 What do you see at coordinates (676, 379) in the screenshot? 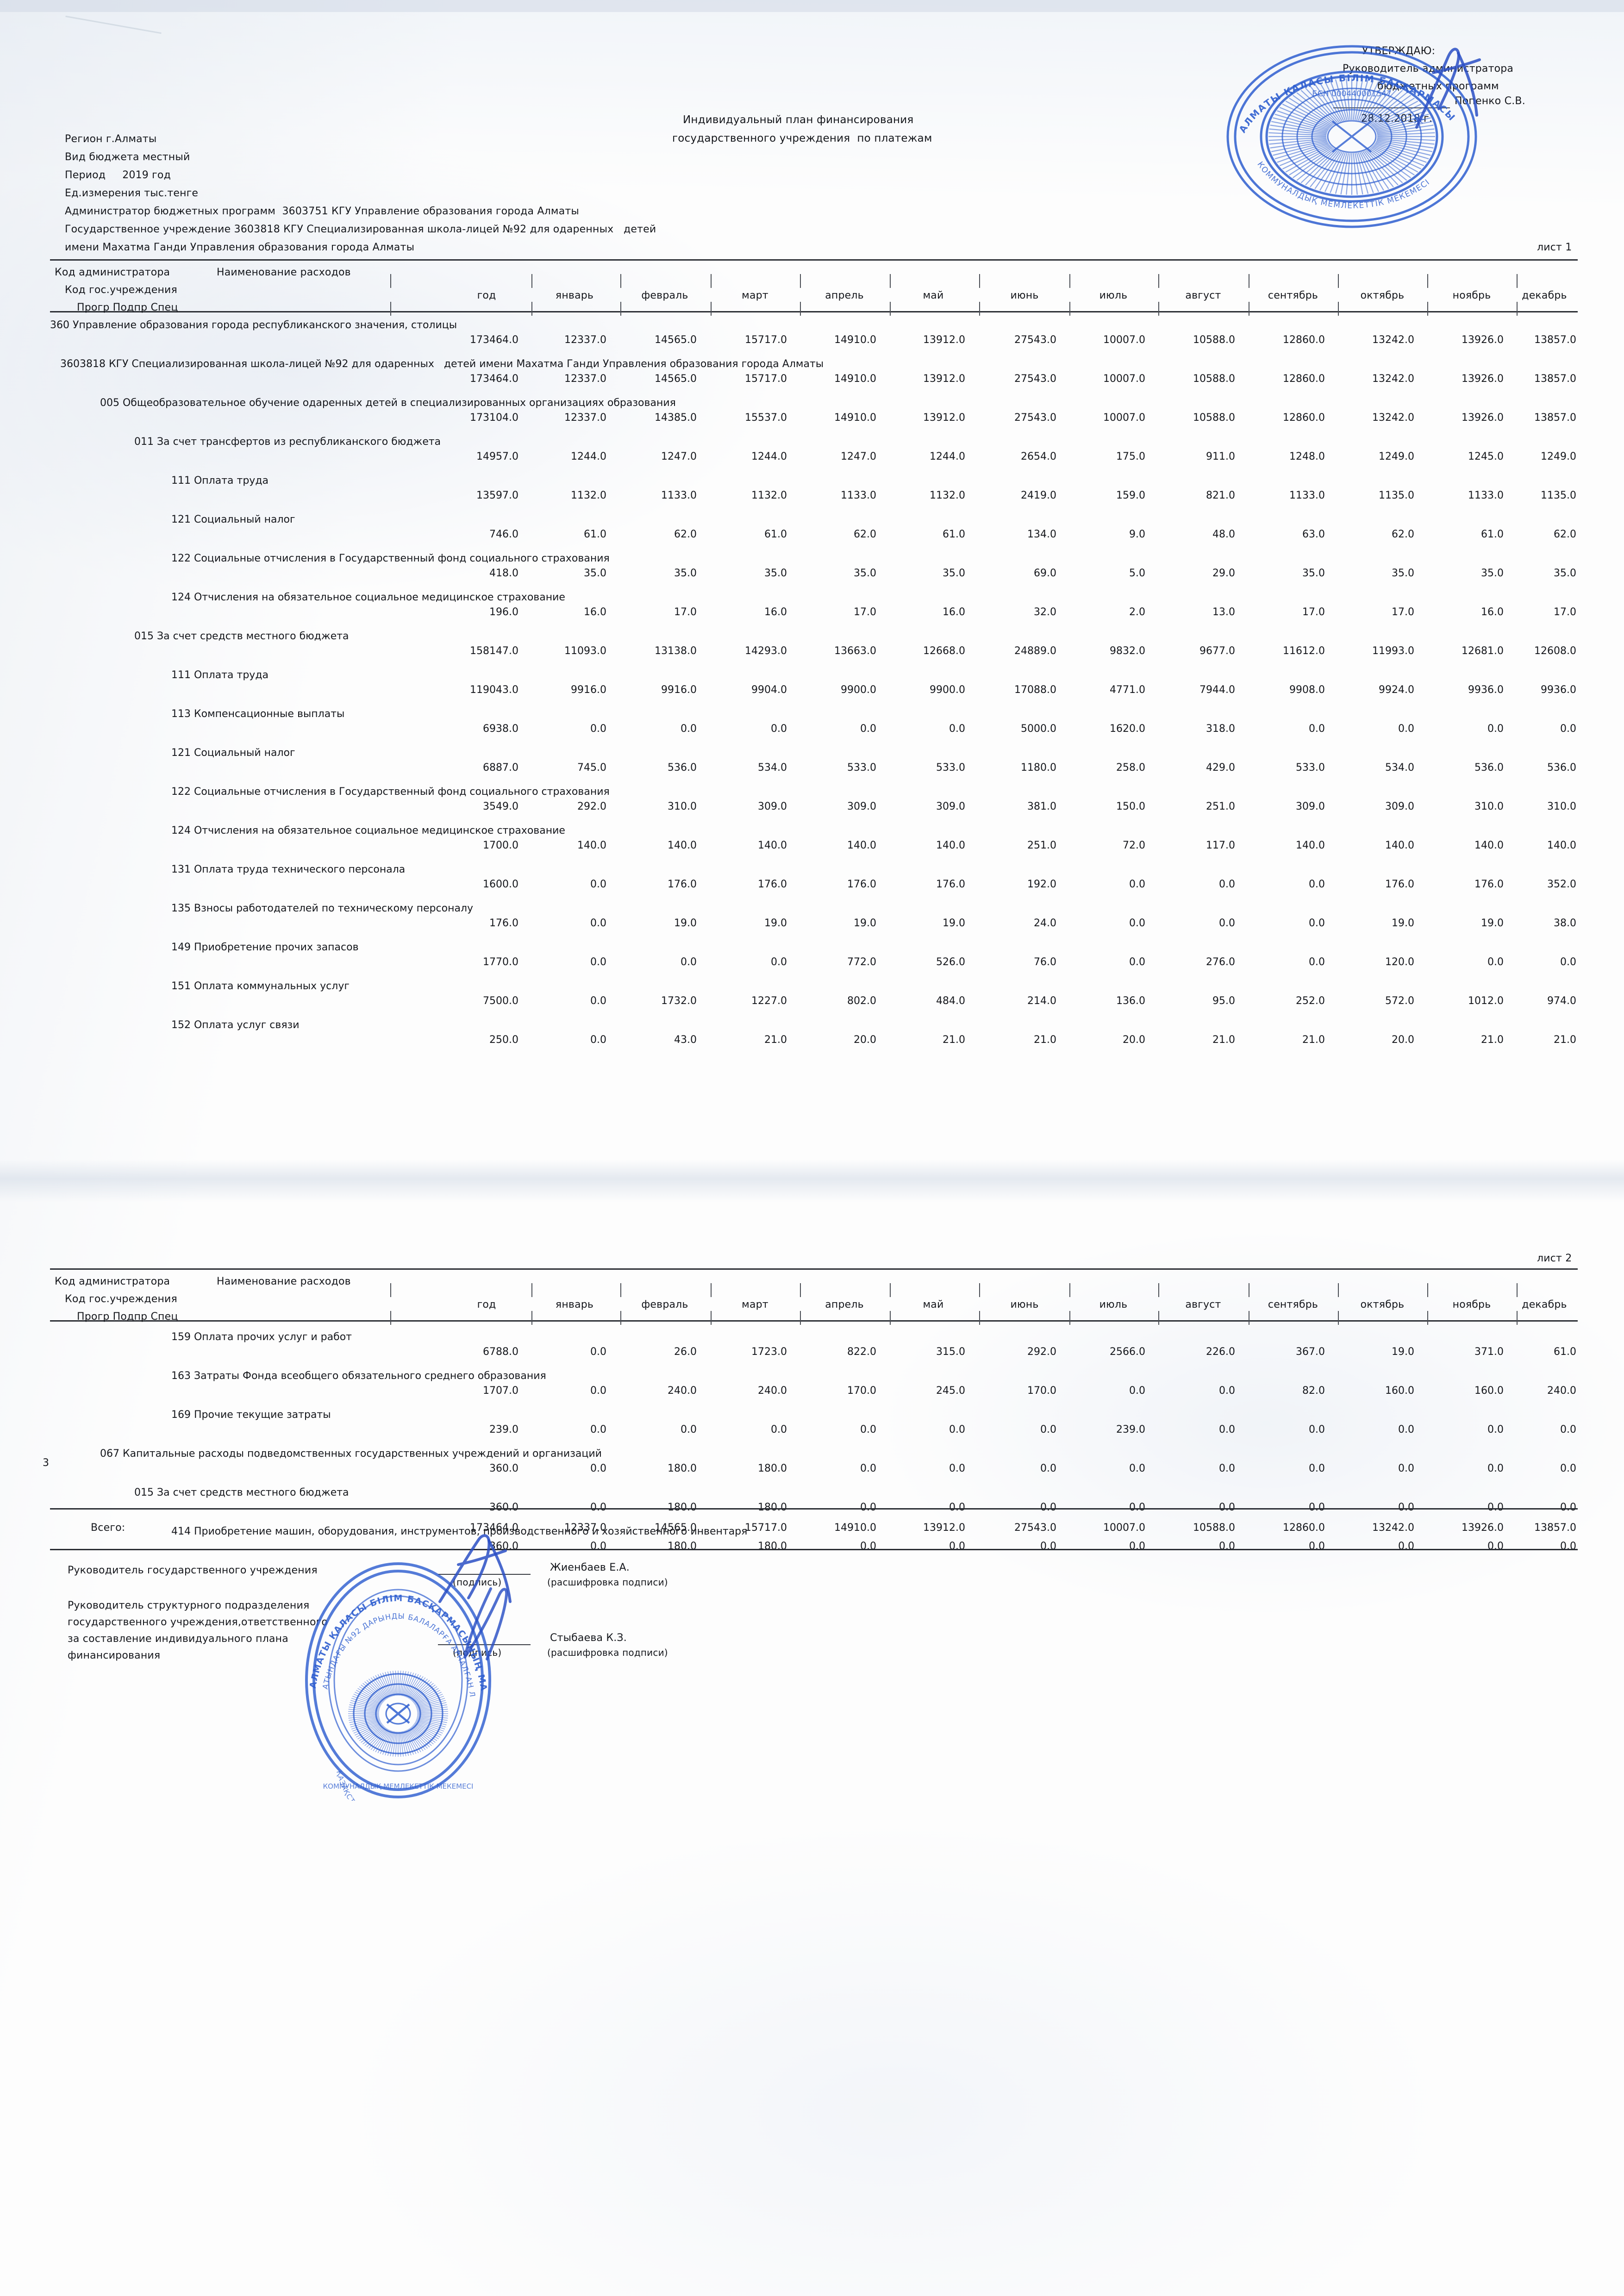
I see `cell-value: 14565.0` at bounding box center [676, 379].